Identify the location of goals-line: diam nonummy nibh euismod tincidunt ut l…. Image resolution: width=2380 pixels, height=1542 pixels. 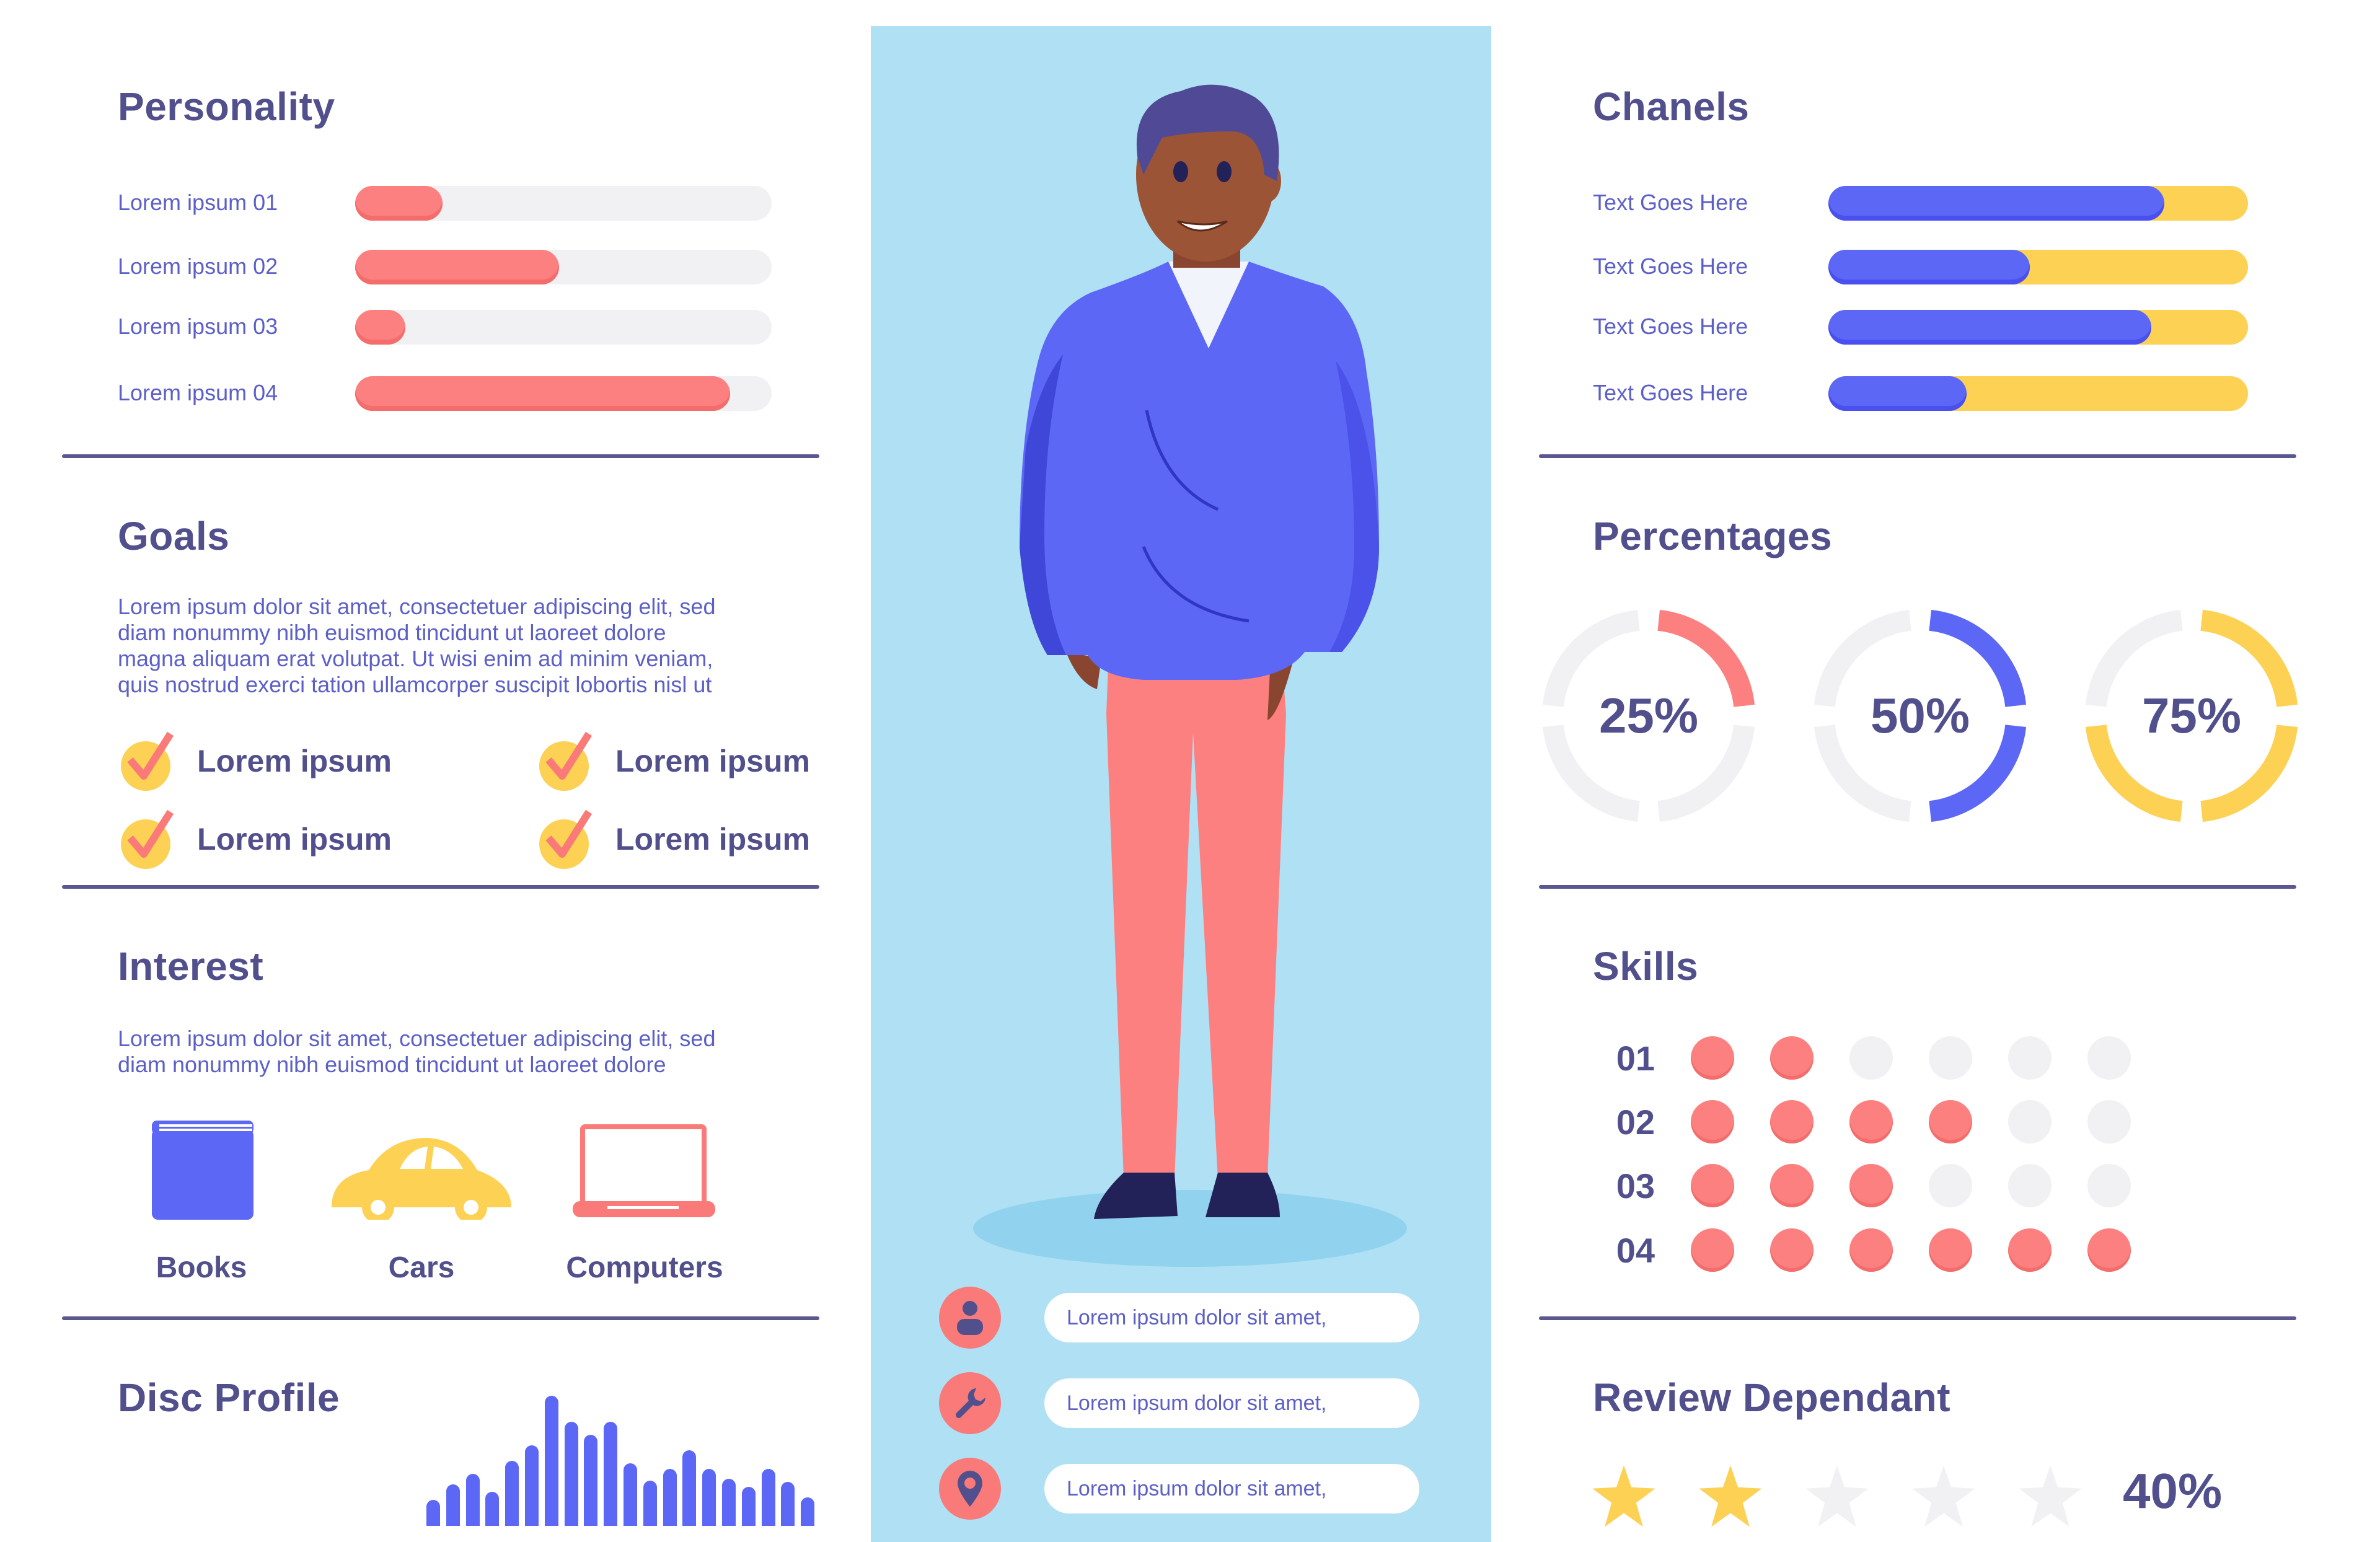
(392, 632).